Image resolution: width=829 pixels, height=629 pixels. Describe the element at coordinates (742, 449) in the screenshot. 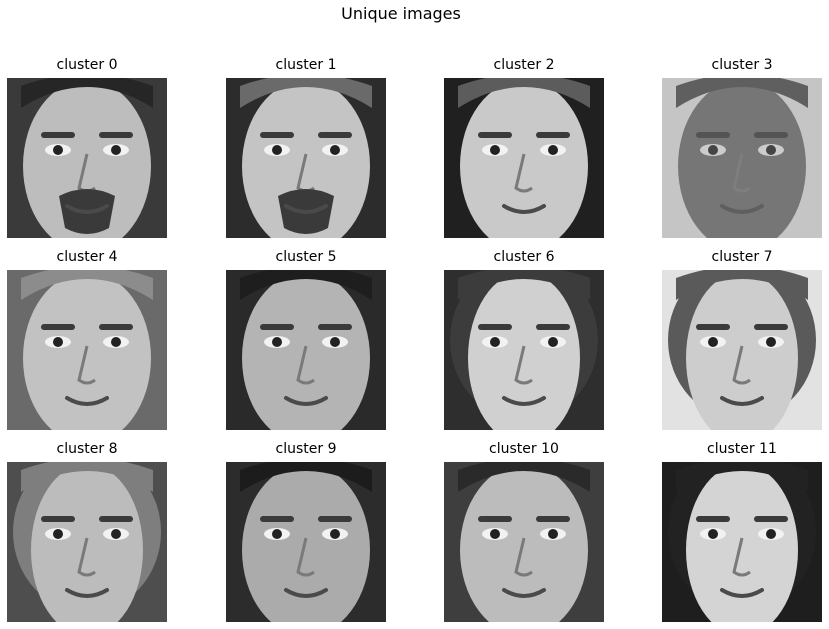

I see `panel-title: cluster 11` at that location.